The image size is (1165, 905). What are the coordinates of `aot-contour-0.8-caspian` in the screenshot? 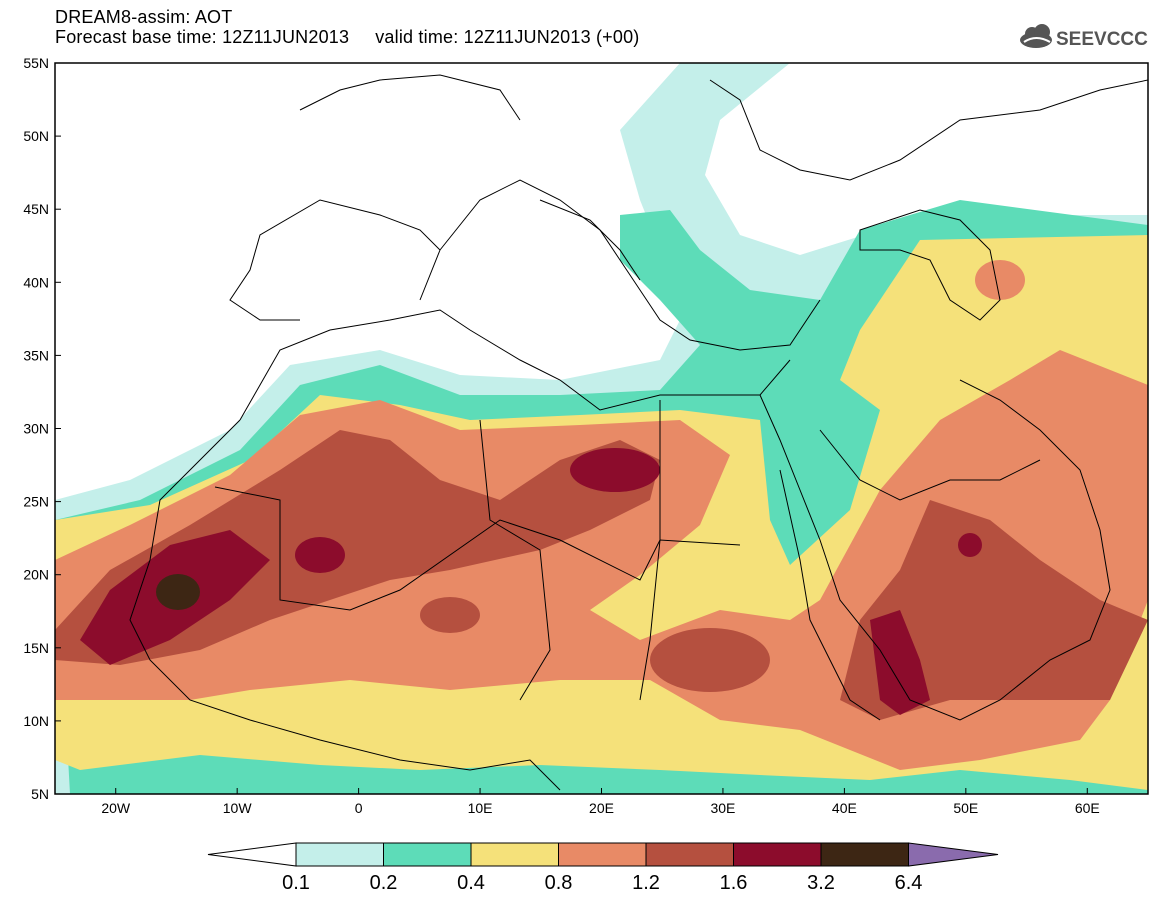 It's located at (1000, 280).